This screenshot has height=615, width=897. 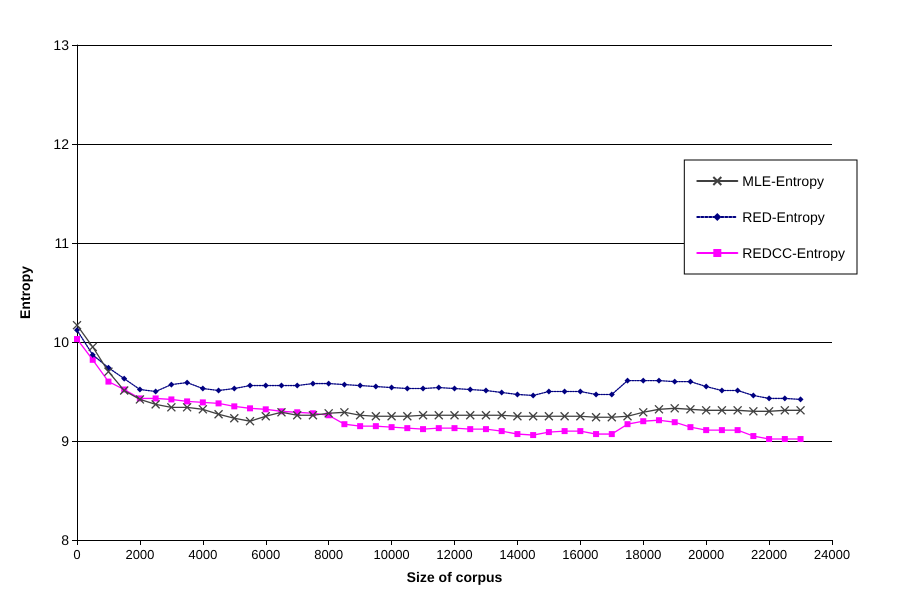 What do you see at coordinates (832, 554) in the screenshot?
I see `x-tick-label: 24000` at bounding box center [832, 554].